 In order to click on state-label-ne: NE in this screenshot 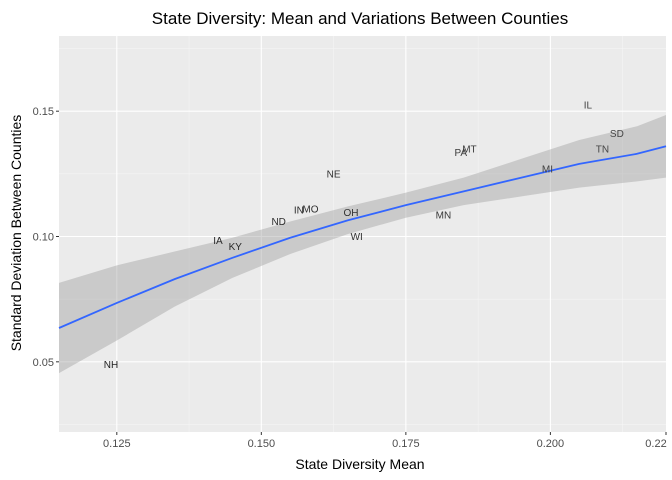, I will do `click(334, 174)`.